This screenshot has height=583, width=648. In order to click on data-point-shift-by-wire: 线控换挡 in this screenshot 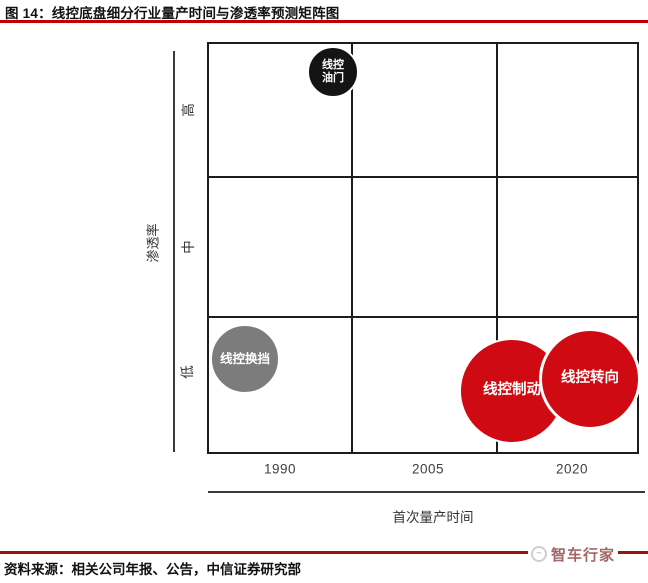, I will do `click(245, 359)`.